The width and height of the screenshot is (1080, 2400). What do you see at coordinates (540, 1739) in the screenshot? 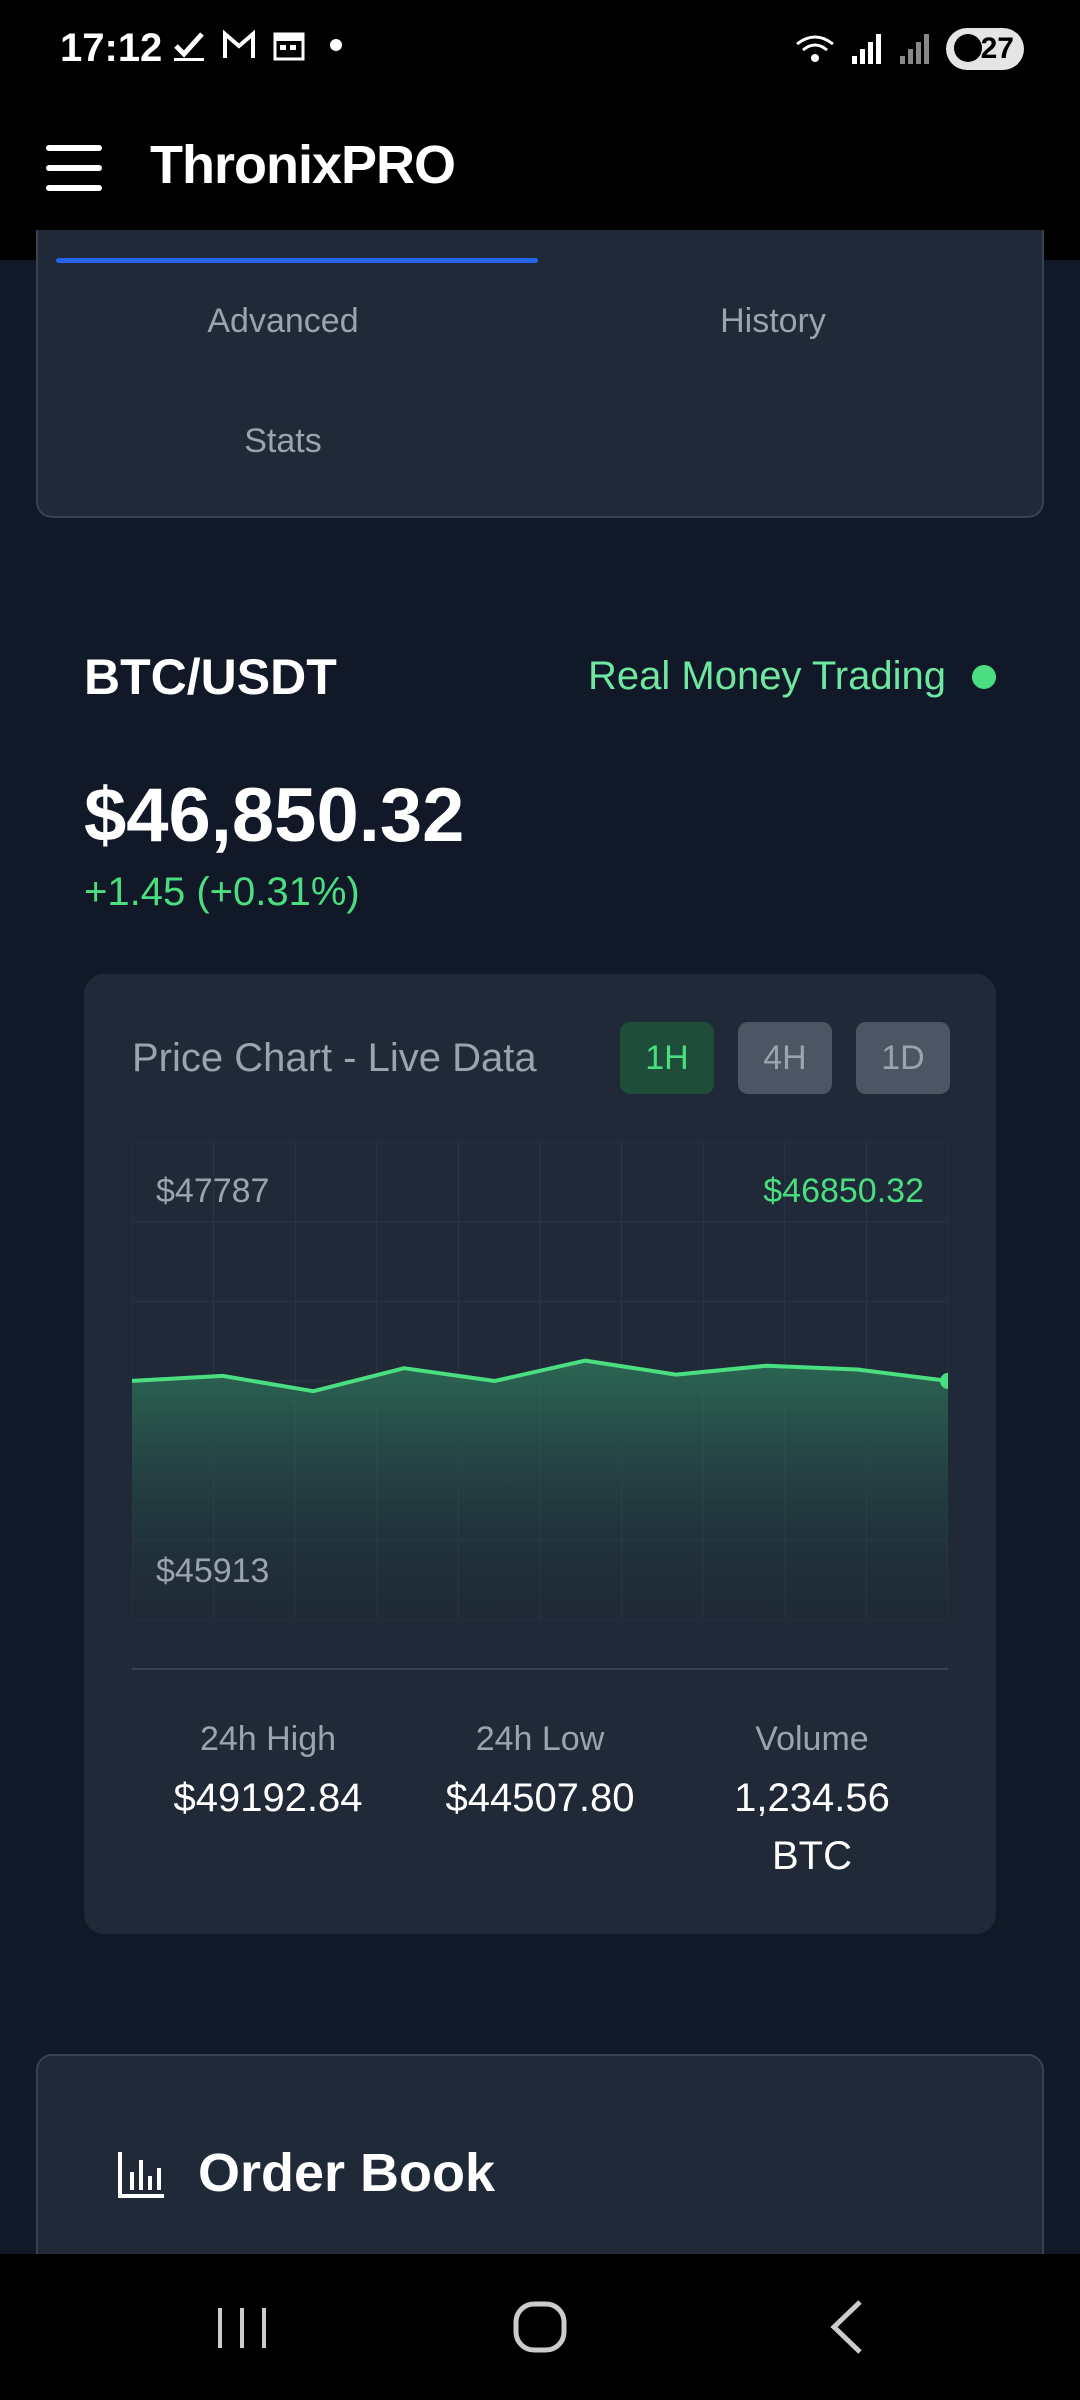
I see `stat-low-label: 24h Low` at bounding box center [540, 1739].